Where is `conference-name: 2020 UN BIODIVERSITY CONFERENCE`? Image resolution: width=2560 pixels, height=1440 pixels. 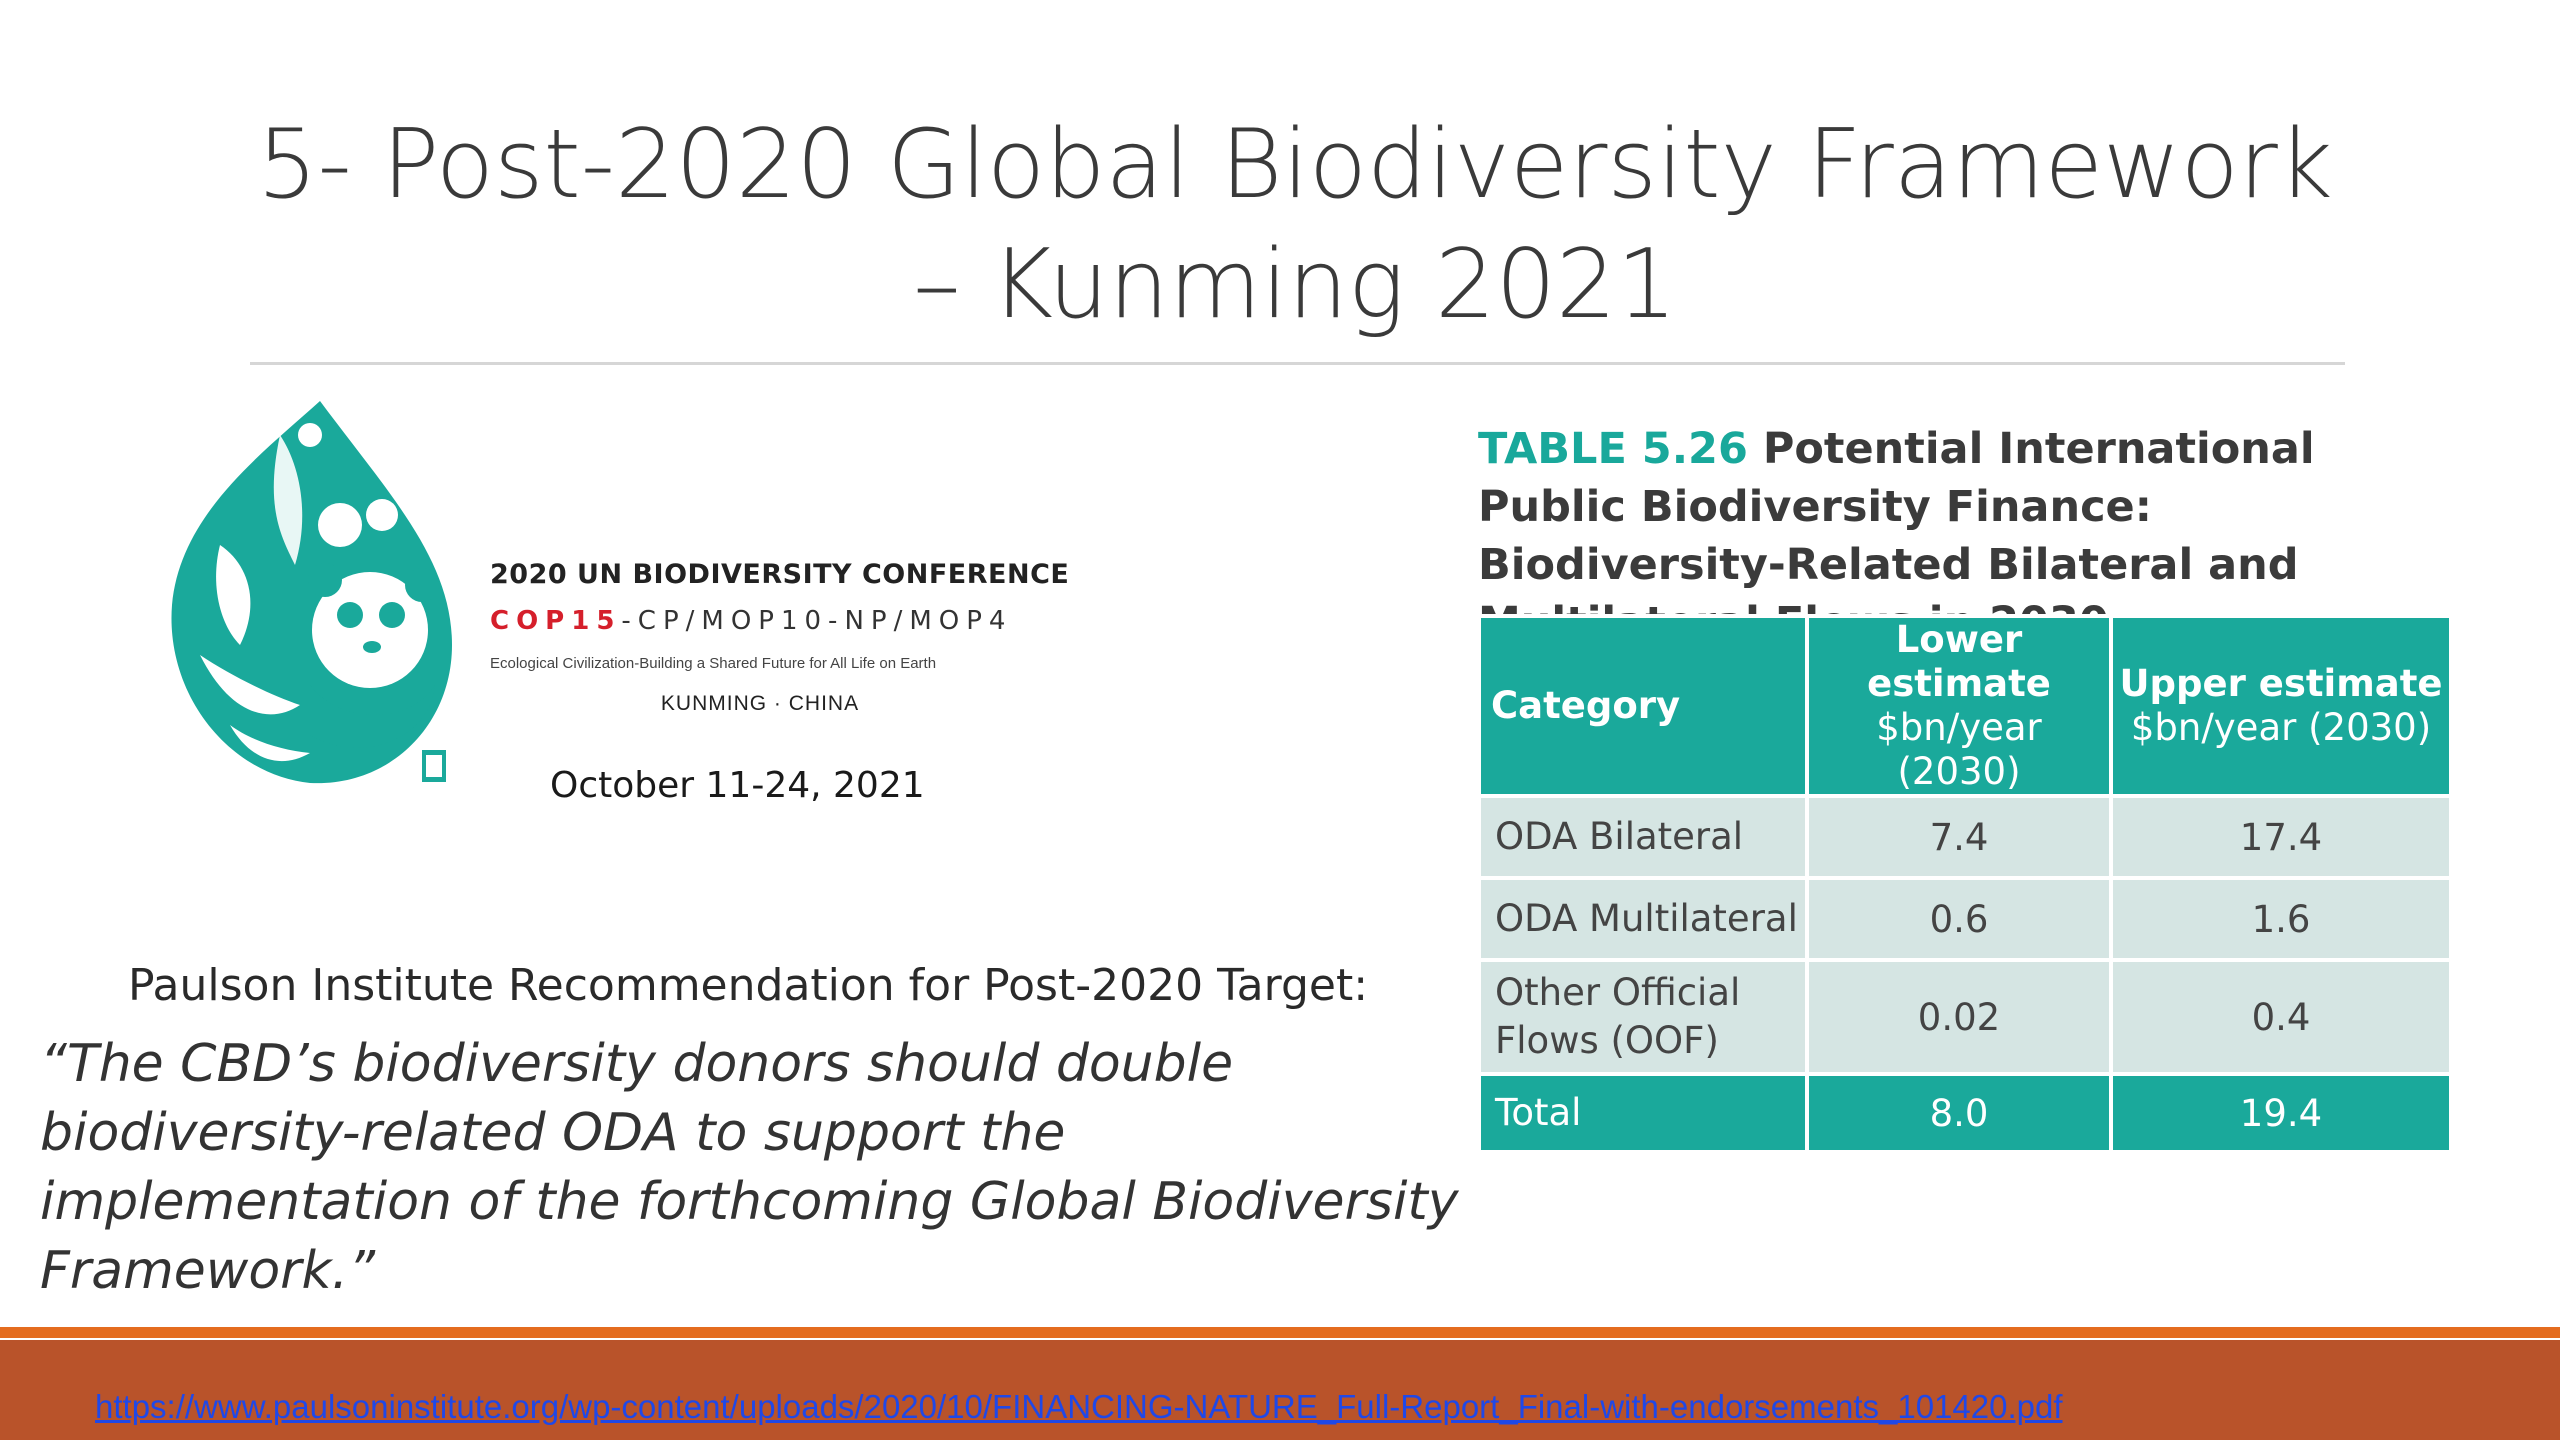
conference-name: 2020 UN BIODIVERSITY CONFERENCE is located at coordinates (780, 574).